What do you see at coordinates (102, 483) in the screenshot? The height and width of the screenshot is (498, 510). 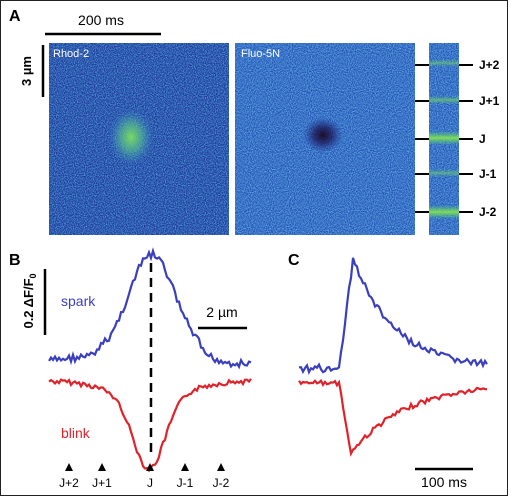 I see `junction-arrow-label: J+1` at bounding box center [102, 483].